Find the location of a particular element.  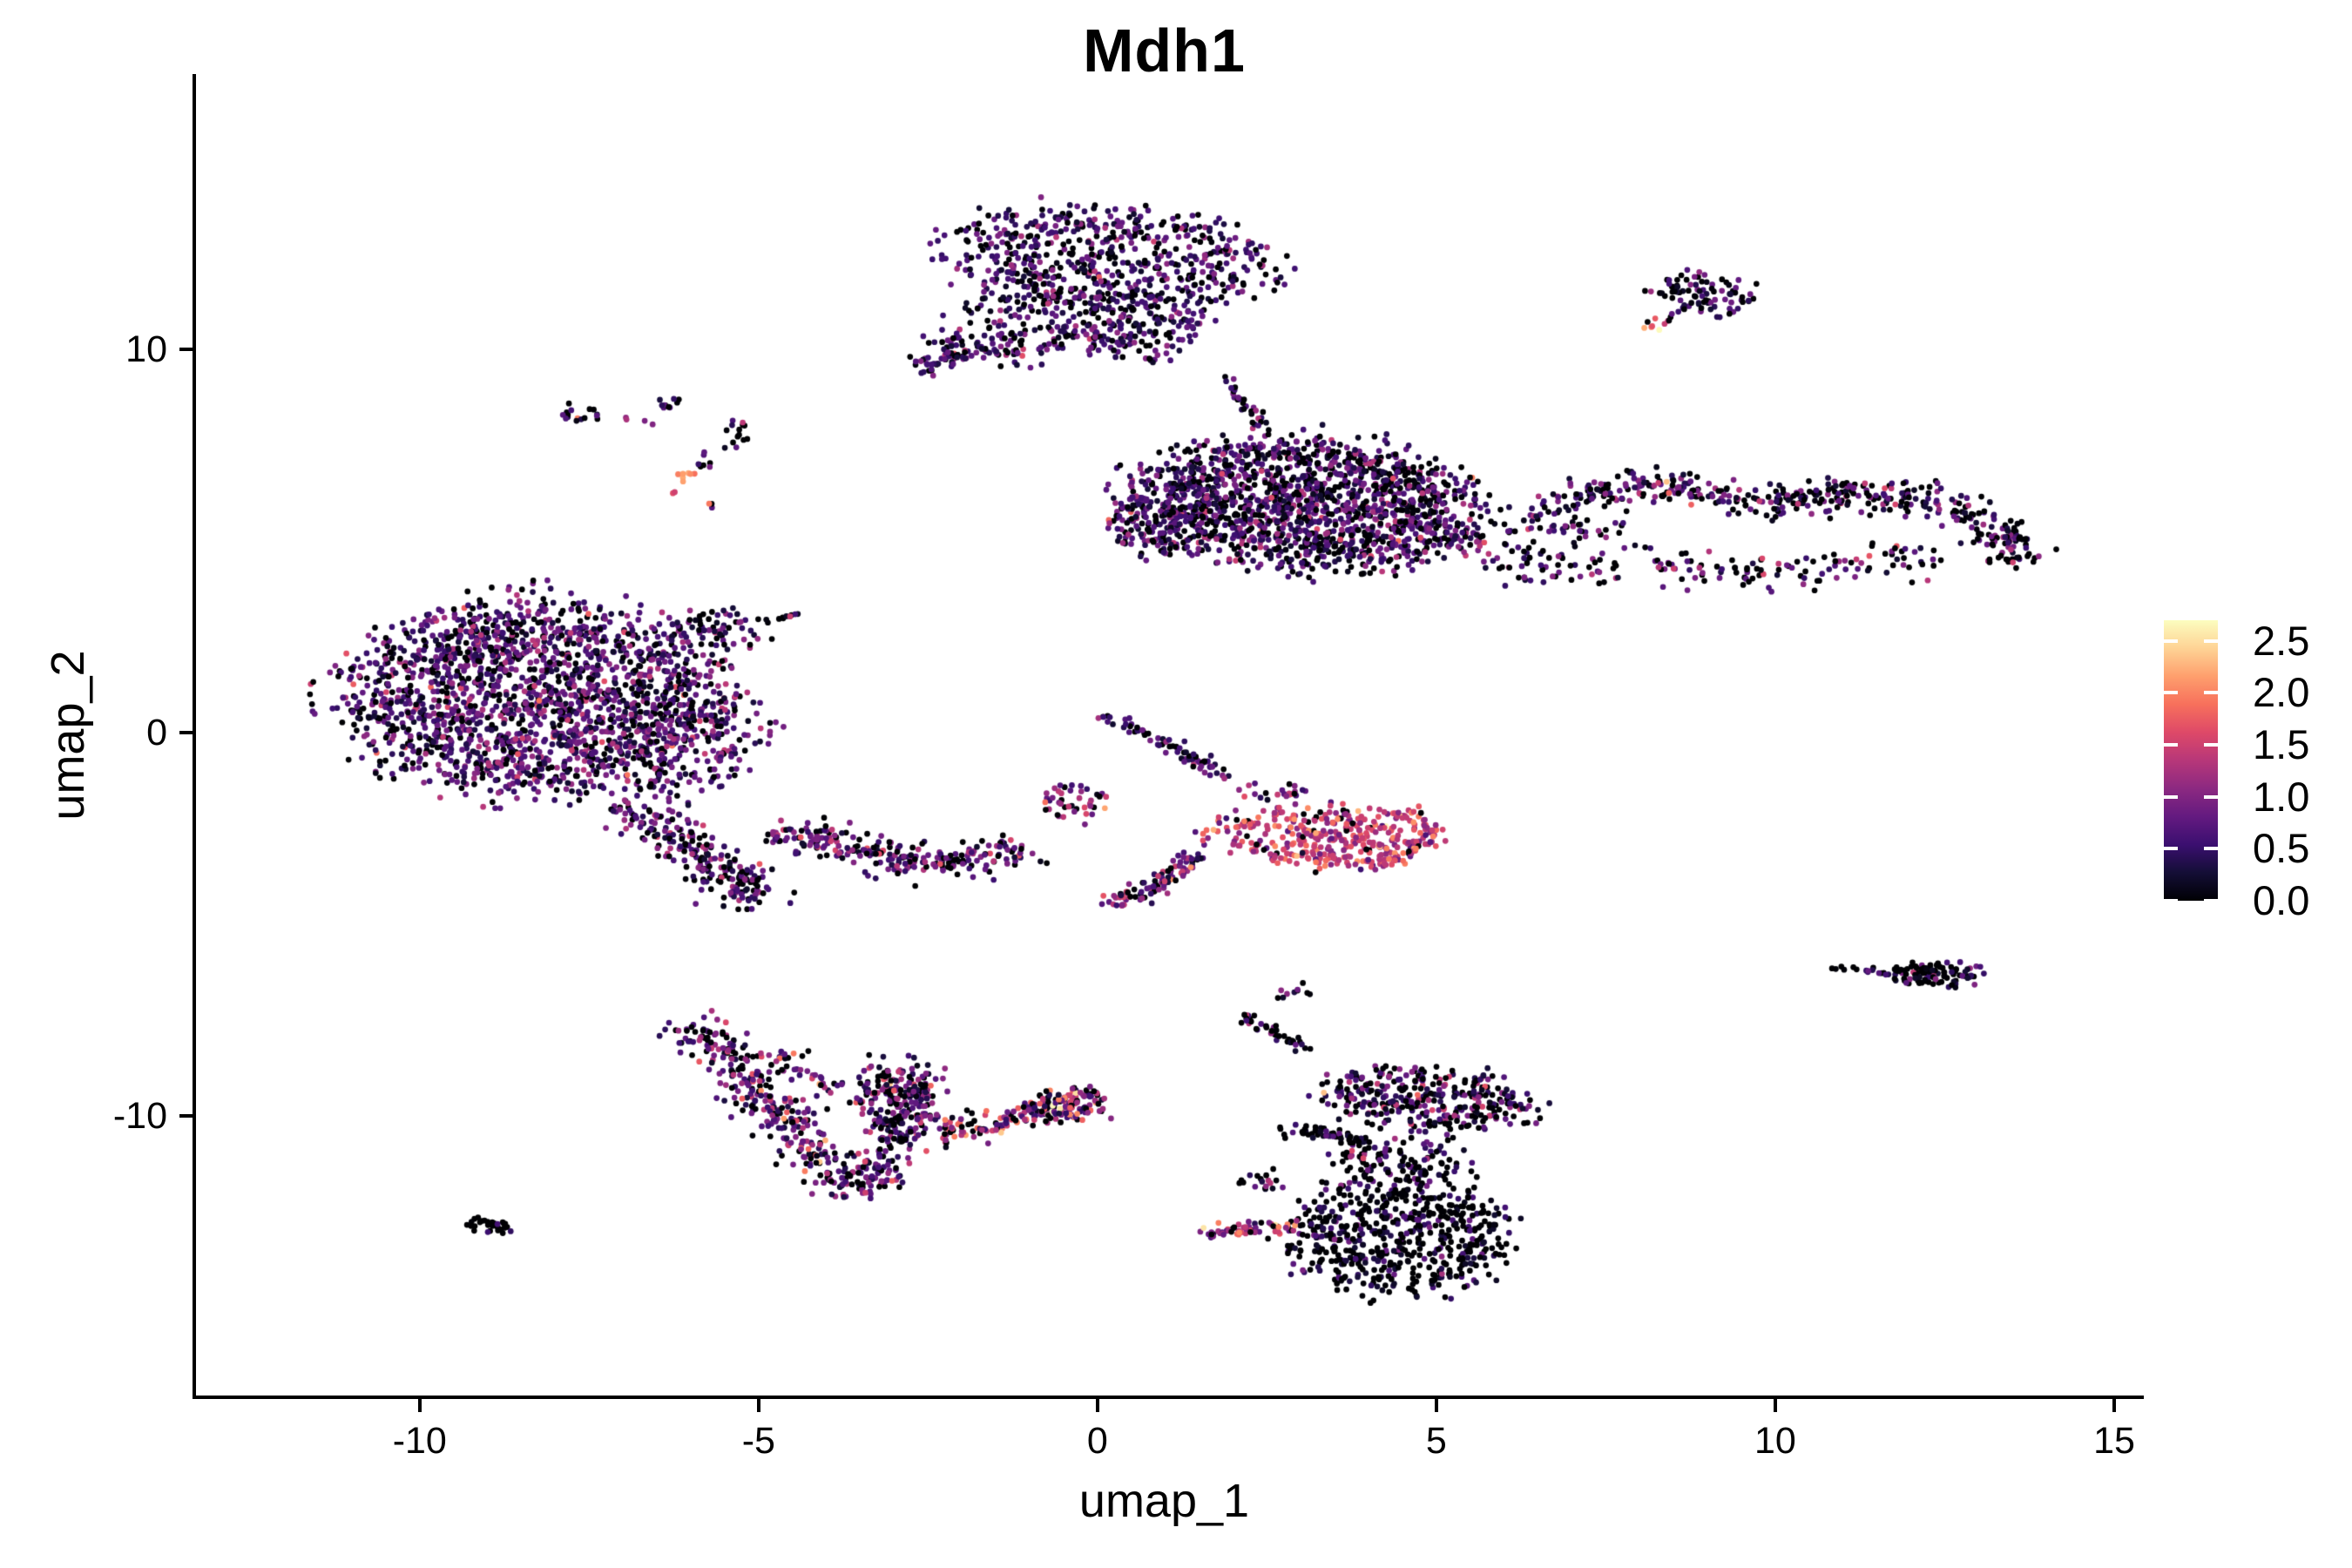

colorbar-tick-label: 0.5 is located at coordinates (2281, 849).